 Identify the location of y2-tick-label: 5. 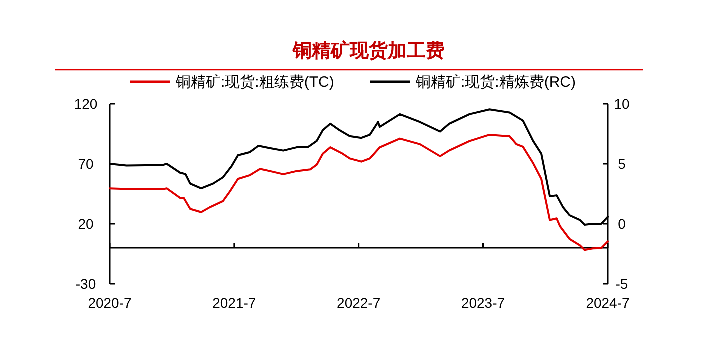
(622, 164).